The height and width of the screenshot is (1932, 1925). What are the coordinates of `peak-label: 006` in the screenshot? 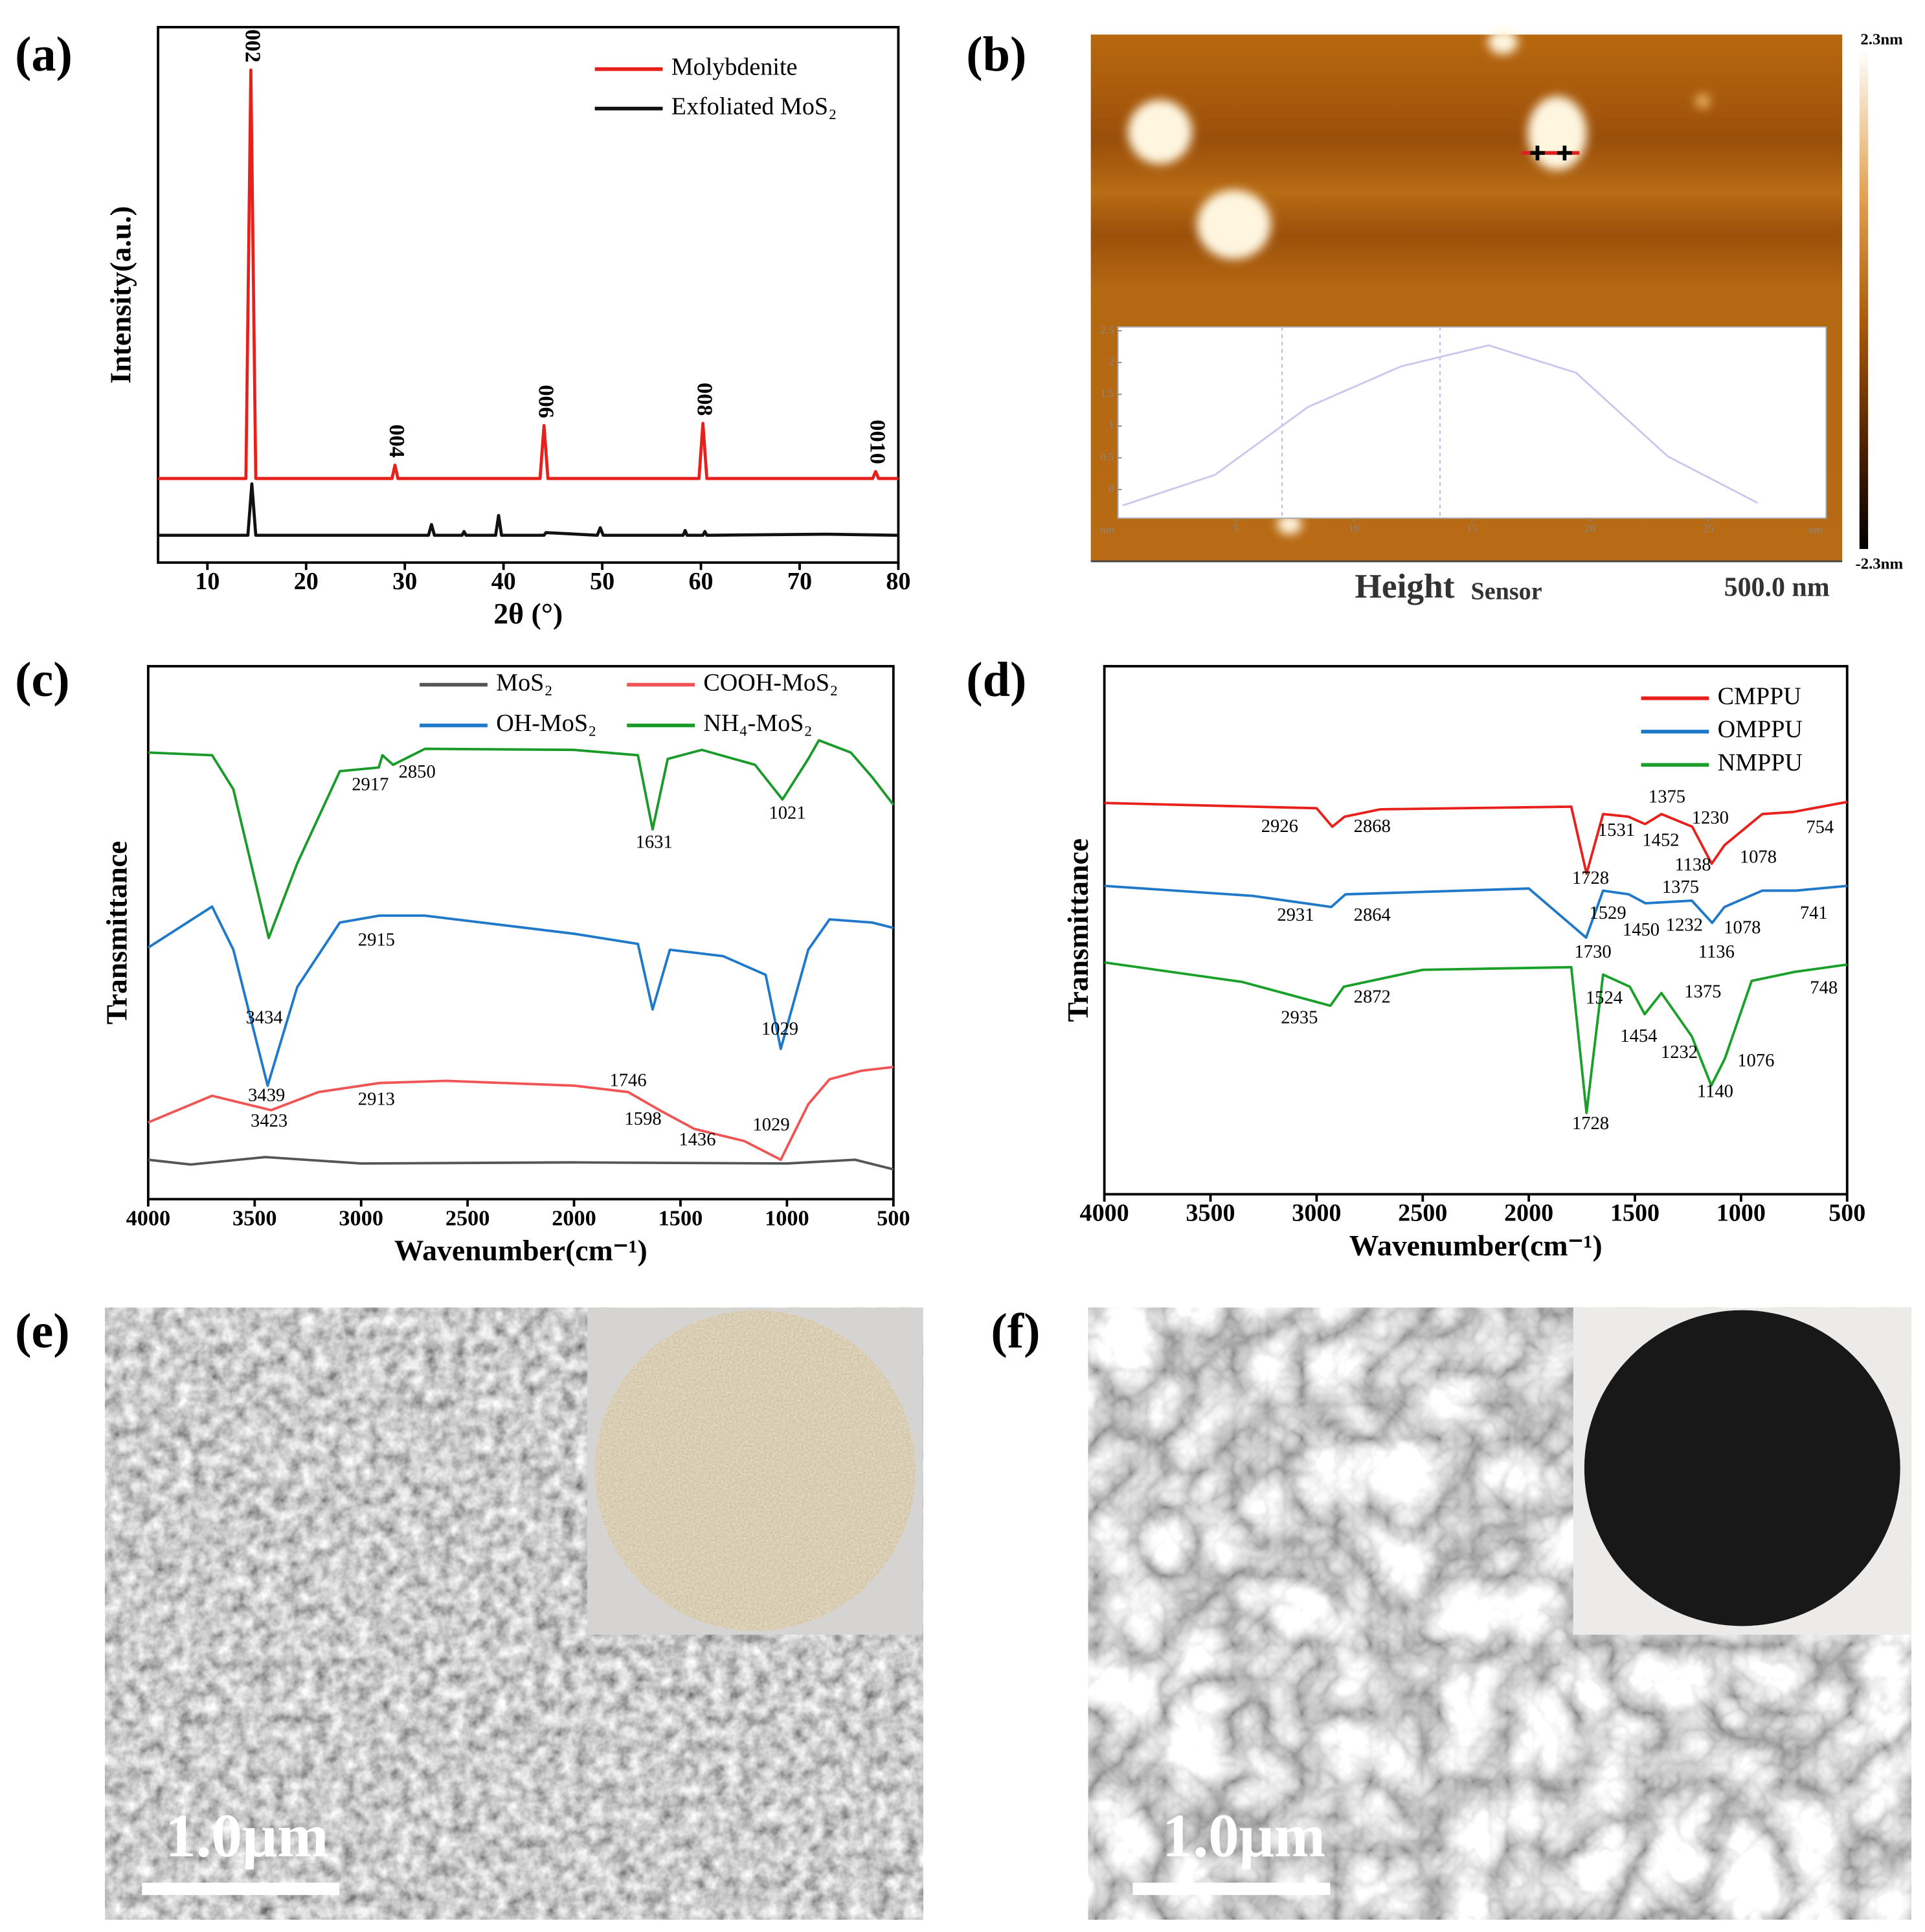 It's located at (546, 402).